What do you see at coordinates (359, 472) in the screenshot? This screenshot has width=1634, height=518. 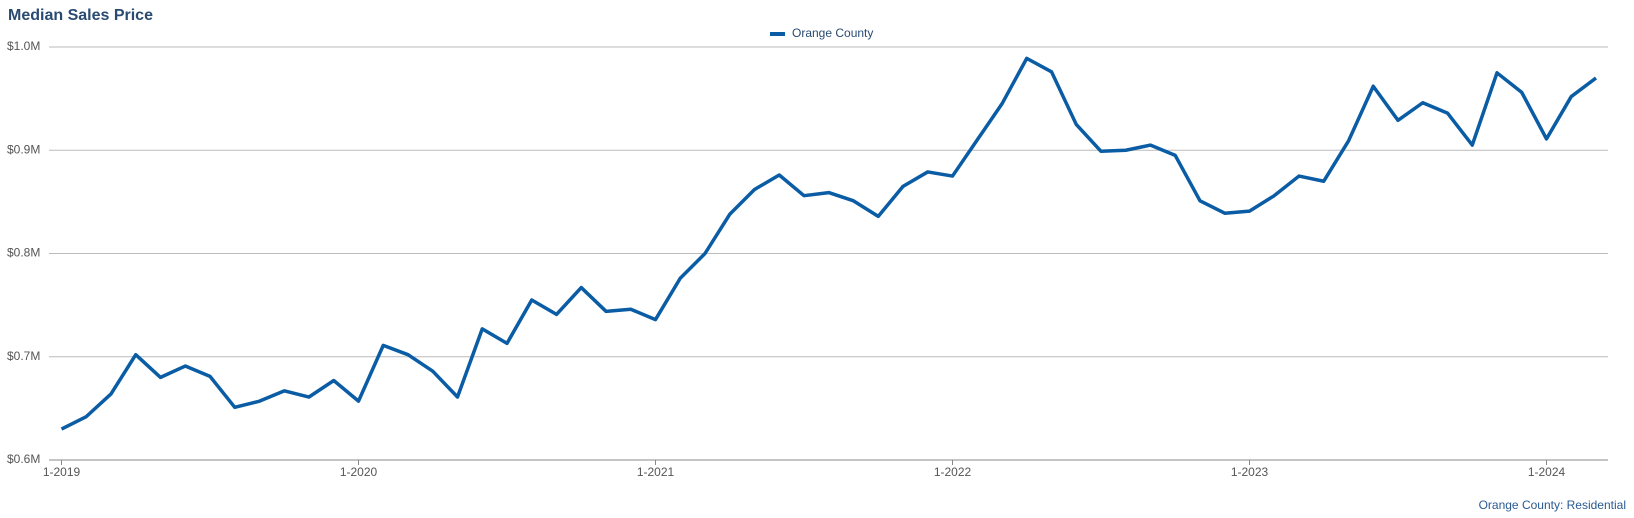 I see `x-tick-label: 1-2020` at bounding box center [359, 472].